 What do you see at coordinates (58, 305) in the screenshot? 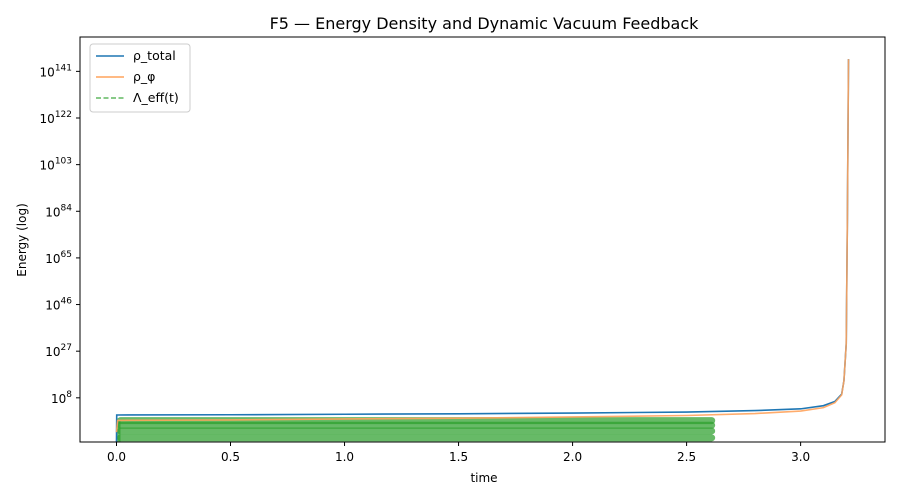
I see `y-tick-label: 1046` at bounding box center [58, 305].